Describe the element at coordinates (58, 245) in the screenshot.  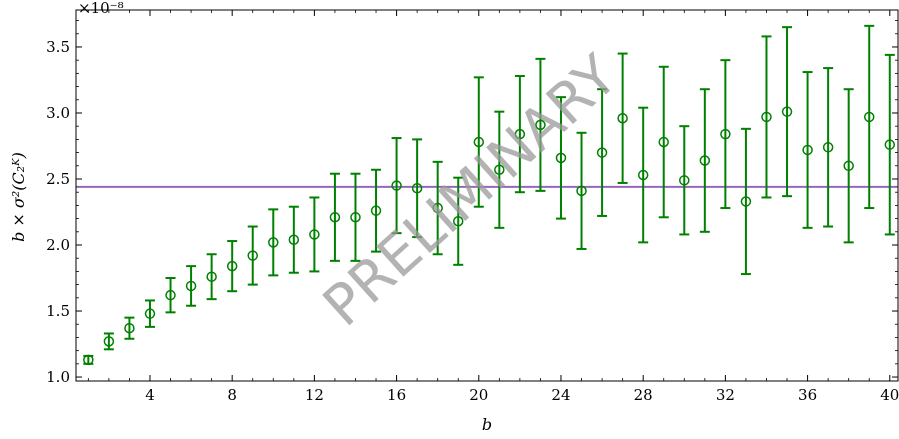
I see `y-tick-label: 2.0` at that location.